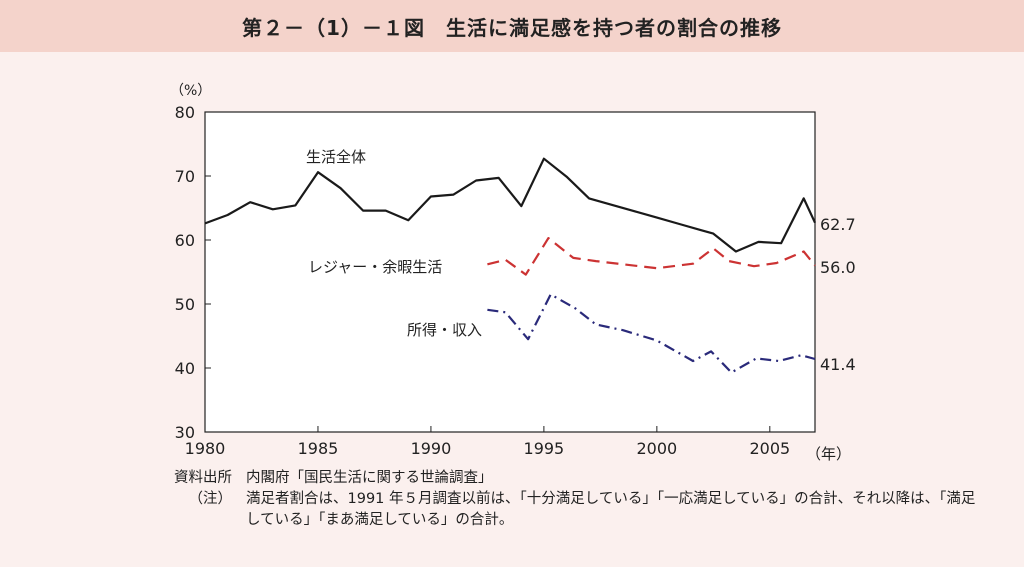  Describe the element at coordinates (431, 448) in the screenshot. I see `x-tick-label: 1990` at that location.